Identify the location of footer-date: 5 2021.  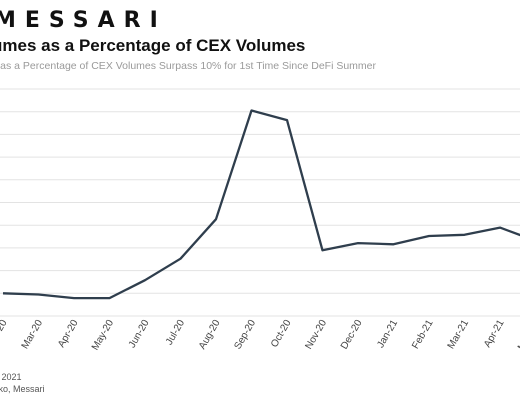
(11, 377).